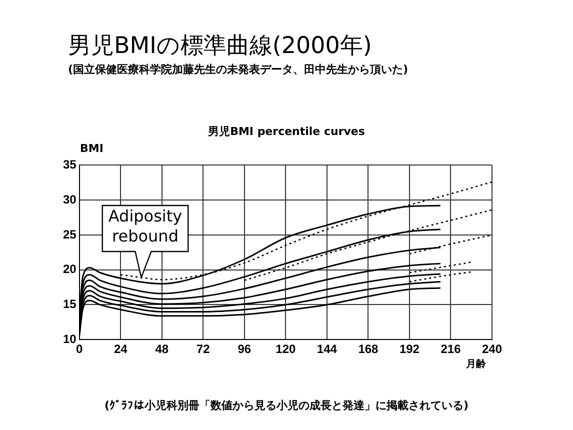  Describe the element at coordinates (69, 234) in the screenshot. I see `y-tick-label: 25` at that location.